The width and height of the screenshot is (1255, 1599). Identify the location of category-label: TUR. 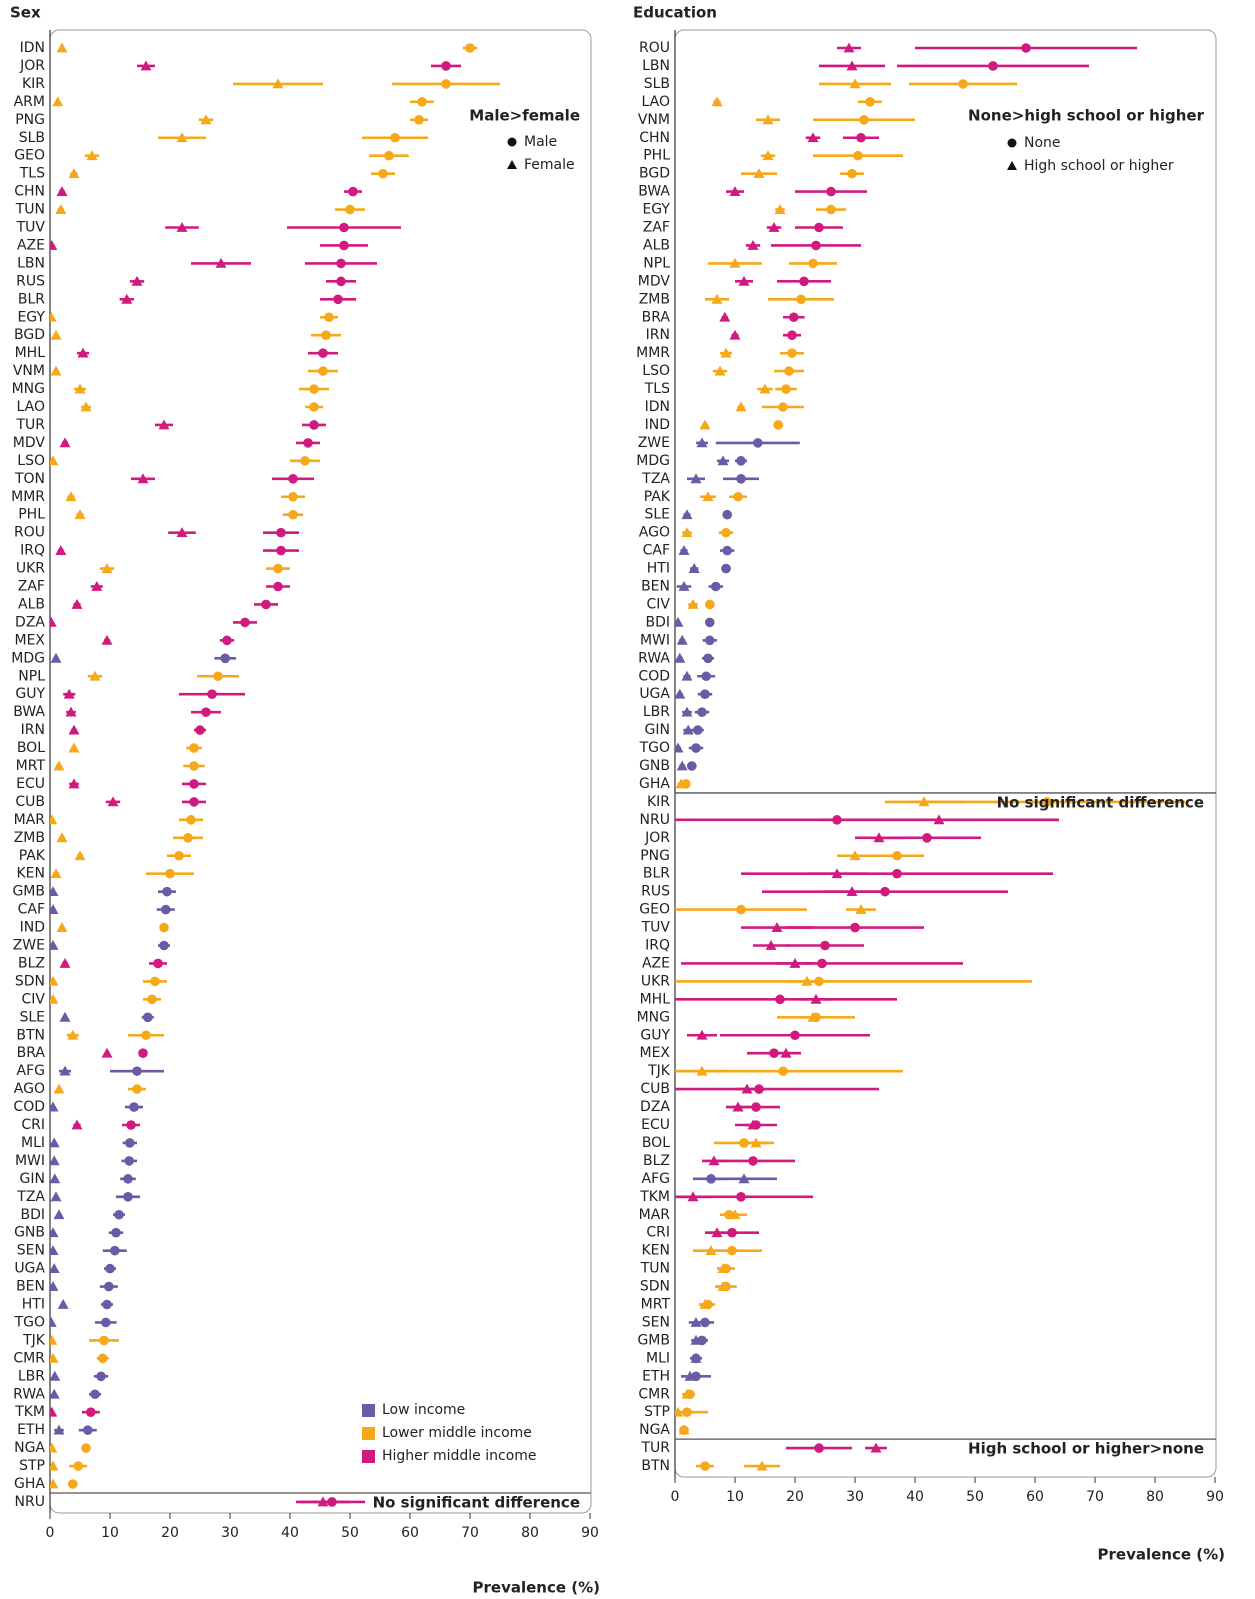
(655, 1448).